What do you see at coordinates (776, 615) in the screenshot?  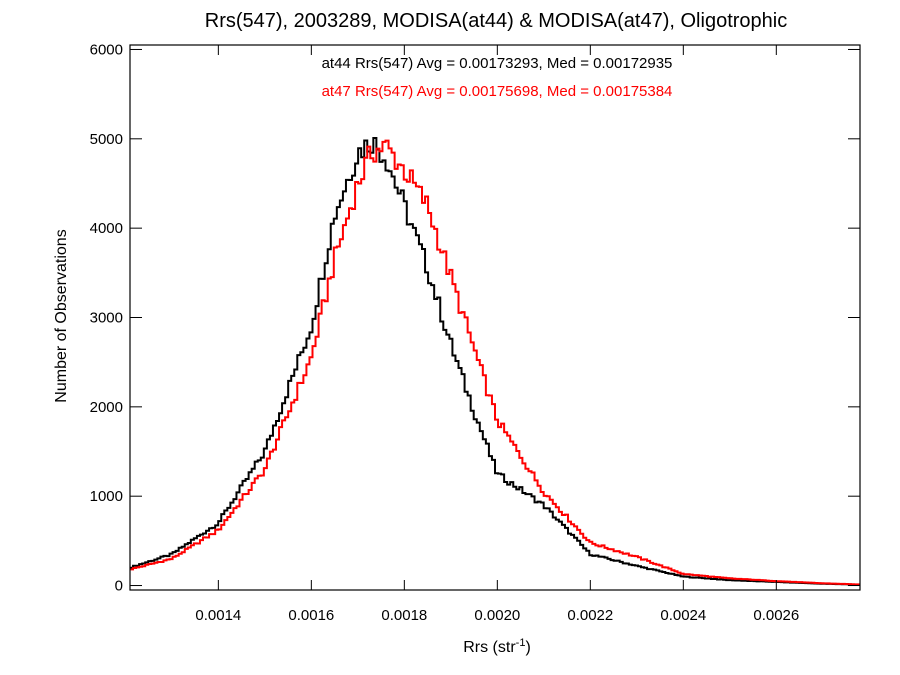 I see `x-tick-label: 0.0026` at bounding box center [776, 615].